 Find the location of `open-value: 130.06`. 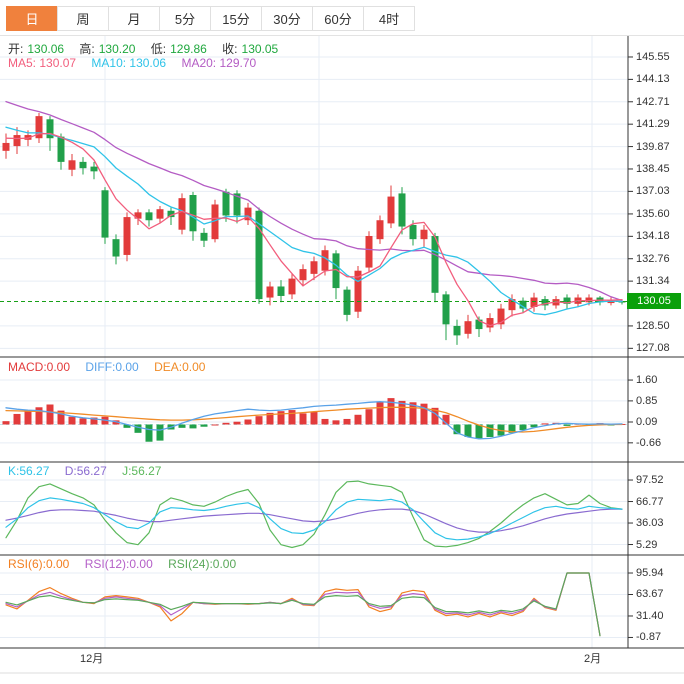

open-value: 130.06 is located at coordinates (46, 49).